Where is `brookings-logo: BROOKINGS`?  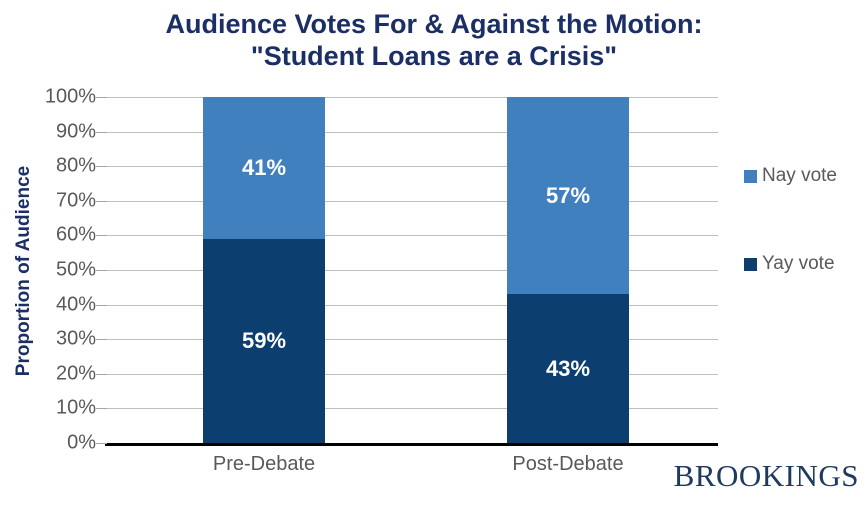 brookings-logo: BROOKINGS is located at coordinates (766, 475).